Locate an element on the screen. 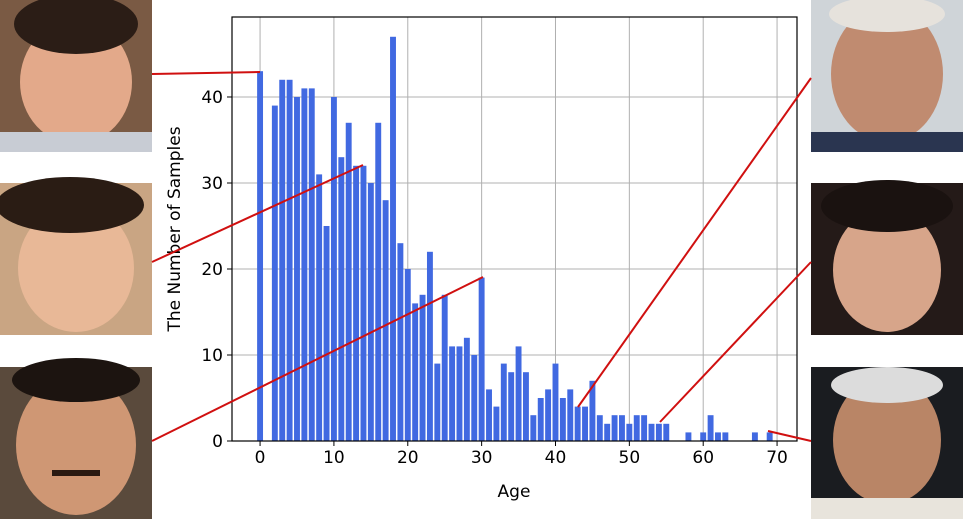 The width and height of the screenshot is (963, 519). y-tick-label: 0 is located at coordinates (217, 442).